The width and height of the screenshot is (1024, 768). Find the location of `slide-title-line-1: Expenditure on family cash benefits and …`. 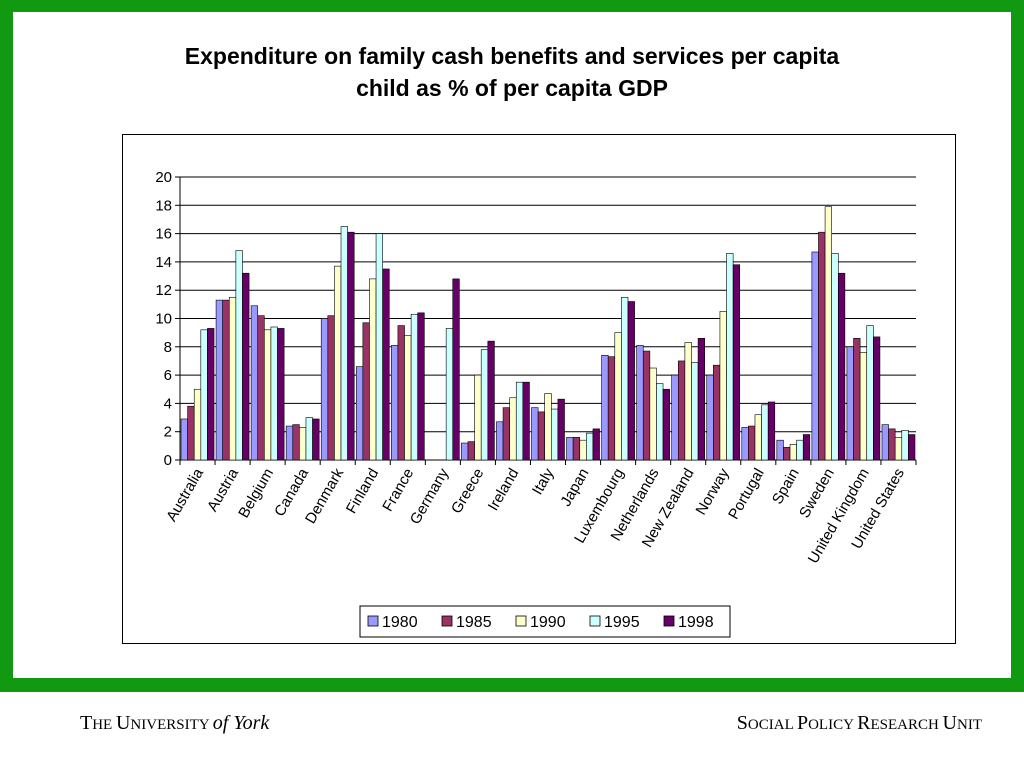

slide-title-line-1: Expenditure on family cash benefits and … is located at coordinates (512, 56).